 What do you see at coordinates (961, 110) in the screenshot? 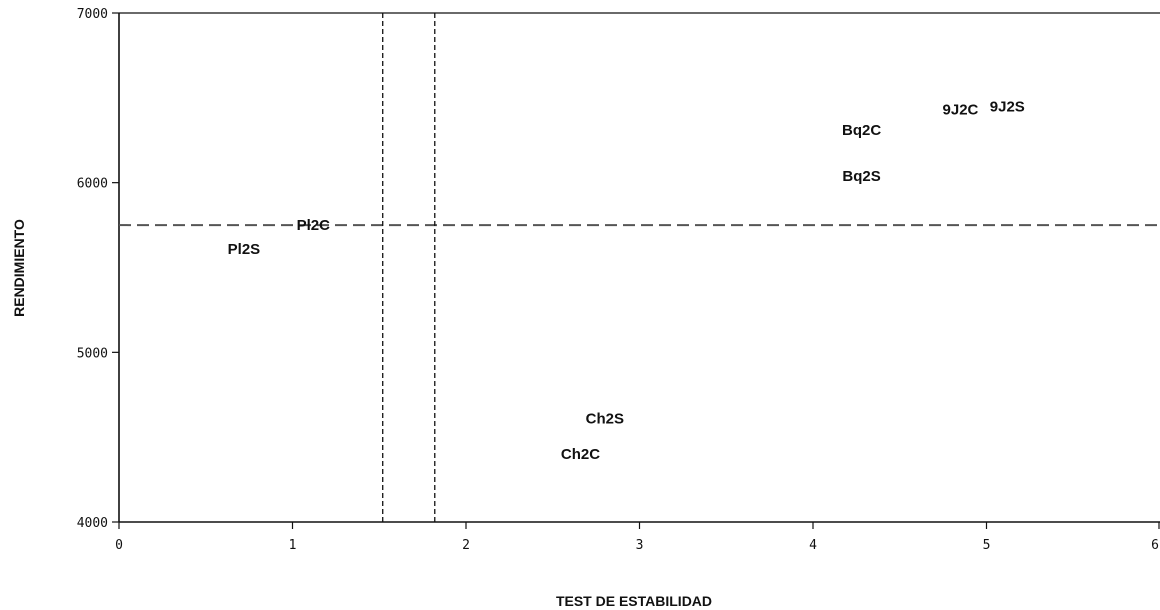
I see `point-label: 9J2C` at bounding box center [961, 110].